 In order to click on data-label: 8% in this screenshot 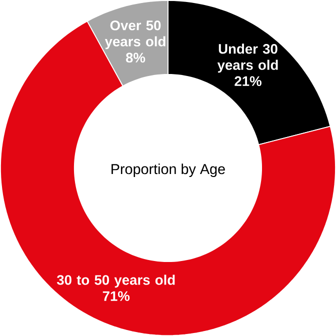, I will do `click(136, 57)`.